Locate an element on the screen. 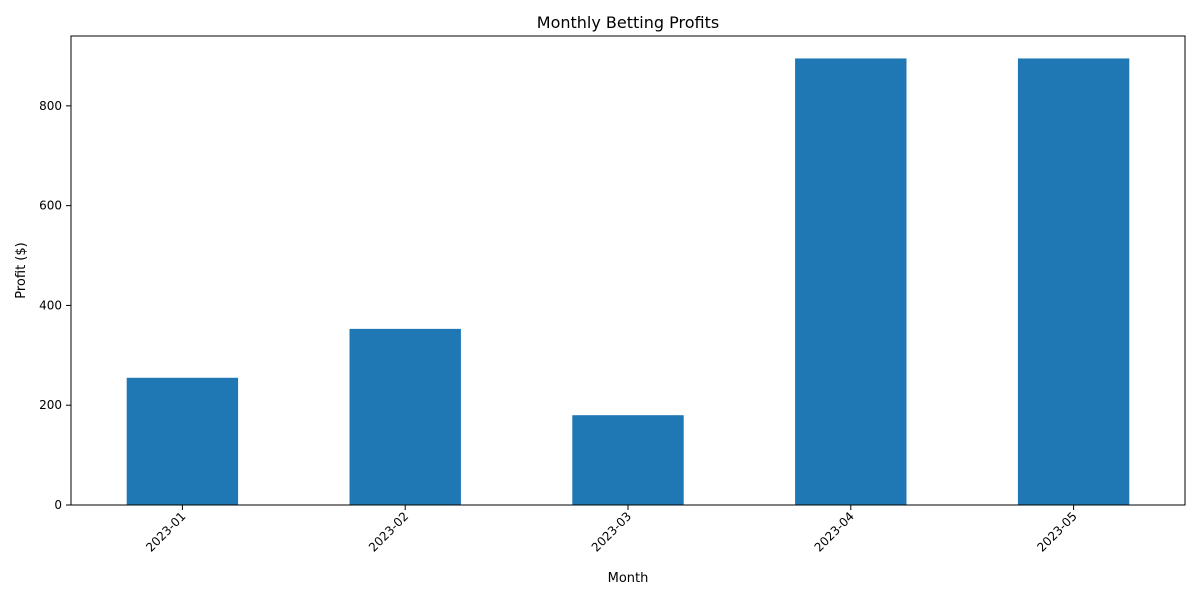 This screenshot has width=1200, height=604. x-axis-ticks: 2023-01 2023-02 2023-03 2023-04 2023-05 is located at coordinates (611, 530).